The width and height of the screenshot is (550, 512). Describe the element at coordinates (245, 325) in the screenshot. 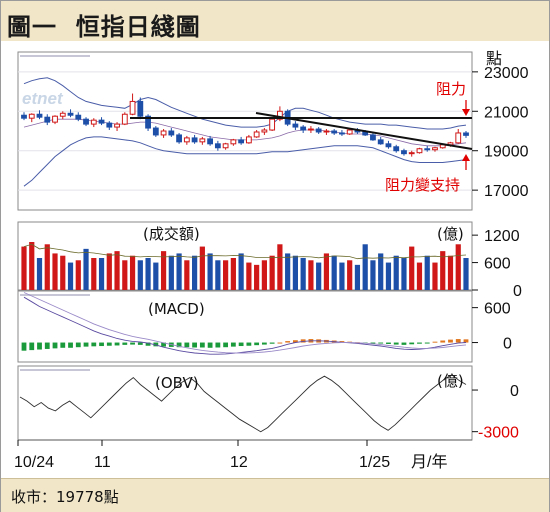

I see `macd-line` at that location.